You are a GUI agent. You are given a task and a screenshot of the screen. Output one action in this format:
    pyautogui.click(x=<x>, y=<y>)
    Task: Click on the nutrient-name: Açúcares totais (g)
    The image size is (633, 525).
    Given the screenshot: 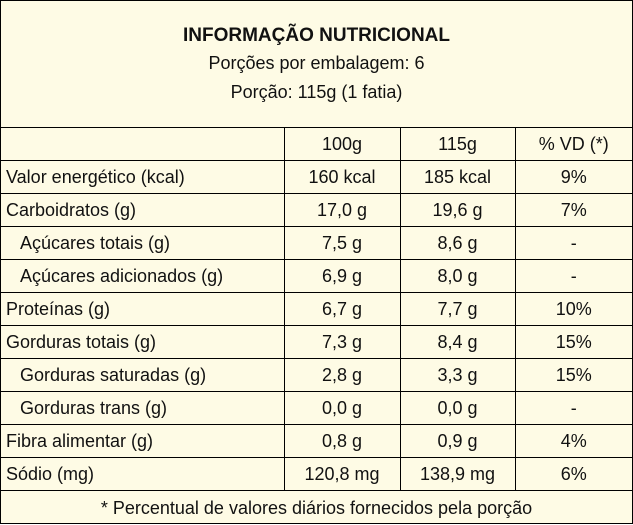 What is the action you would take?
    pyautogui.click(x=143, y=243)
    